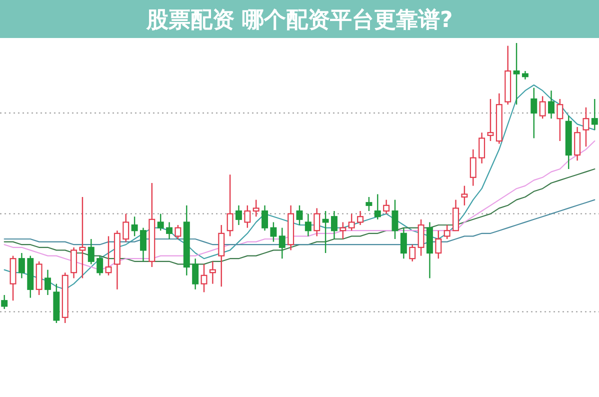 Image resolution: width=599 pixels, height=397 pixels. Describe the element at coordinates (299, 20) in the screenshot. I see `chart-title: 股票配资 哪个配资平台更靠谱?` at that location.